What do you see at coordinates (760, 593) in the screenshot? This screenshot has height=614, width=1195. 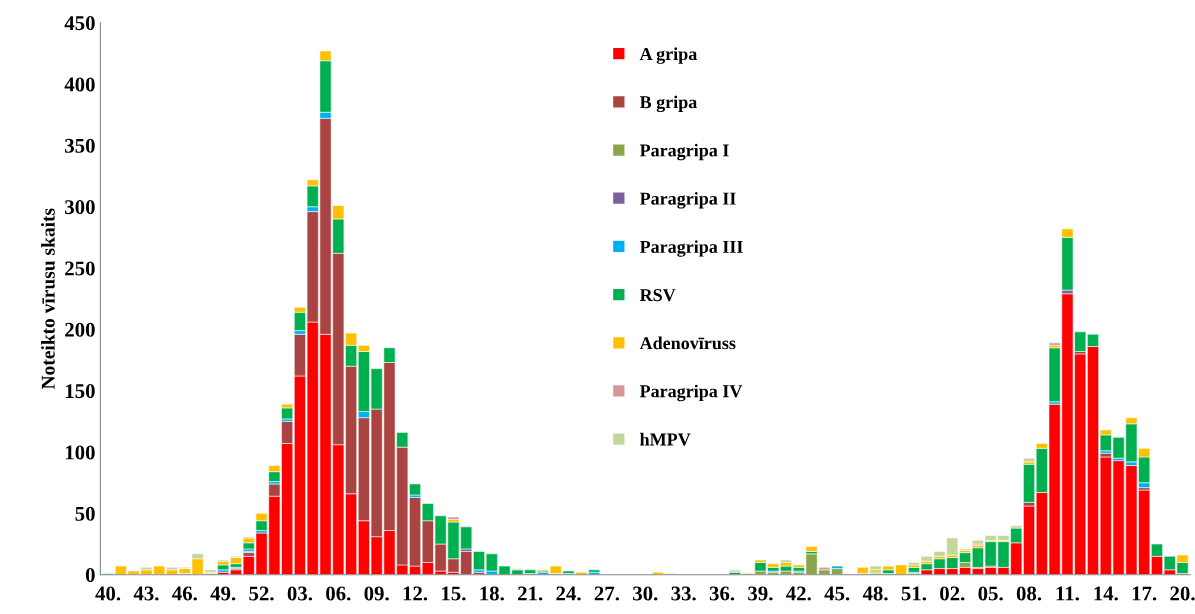 I see `x-tick-label: 39.` at bounding box center [760, 593].